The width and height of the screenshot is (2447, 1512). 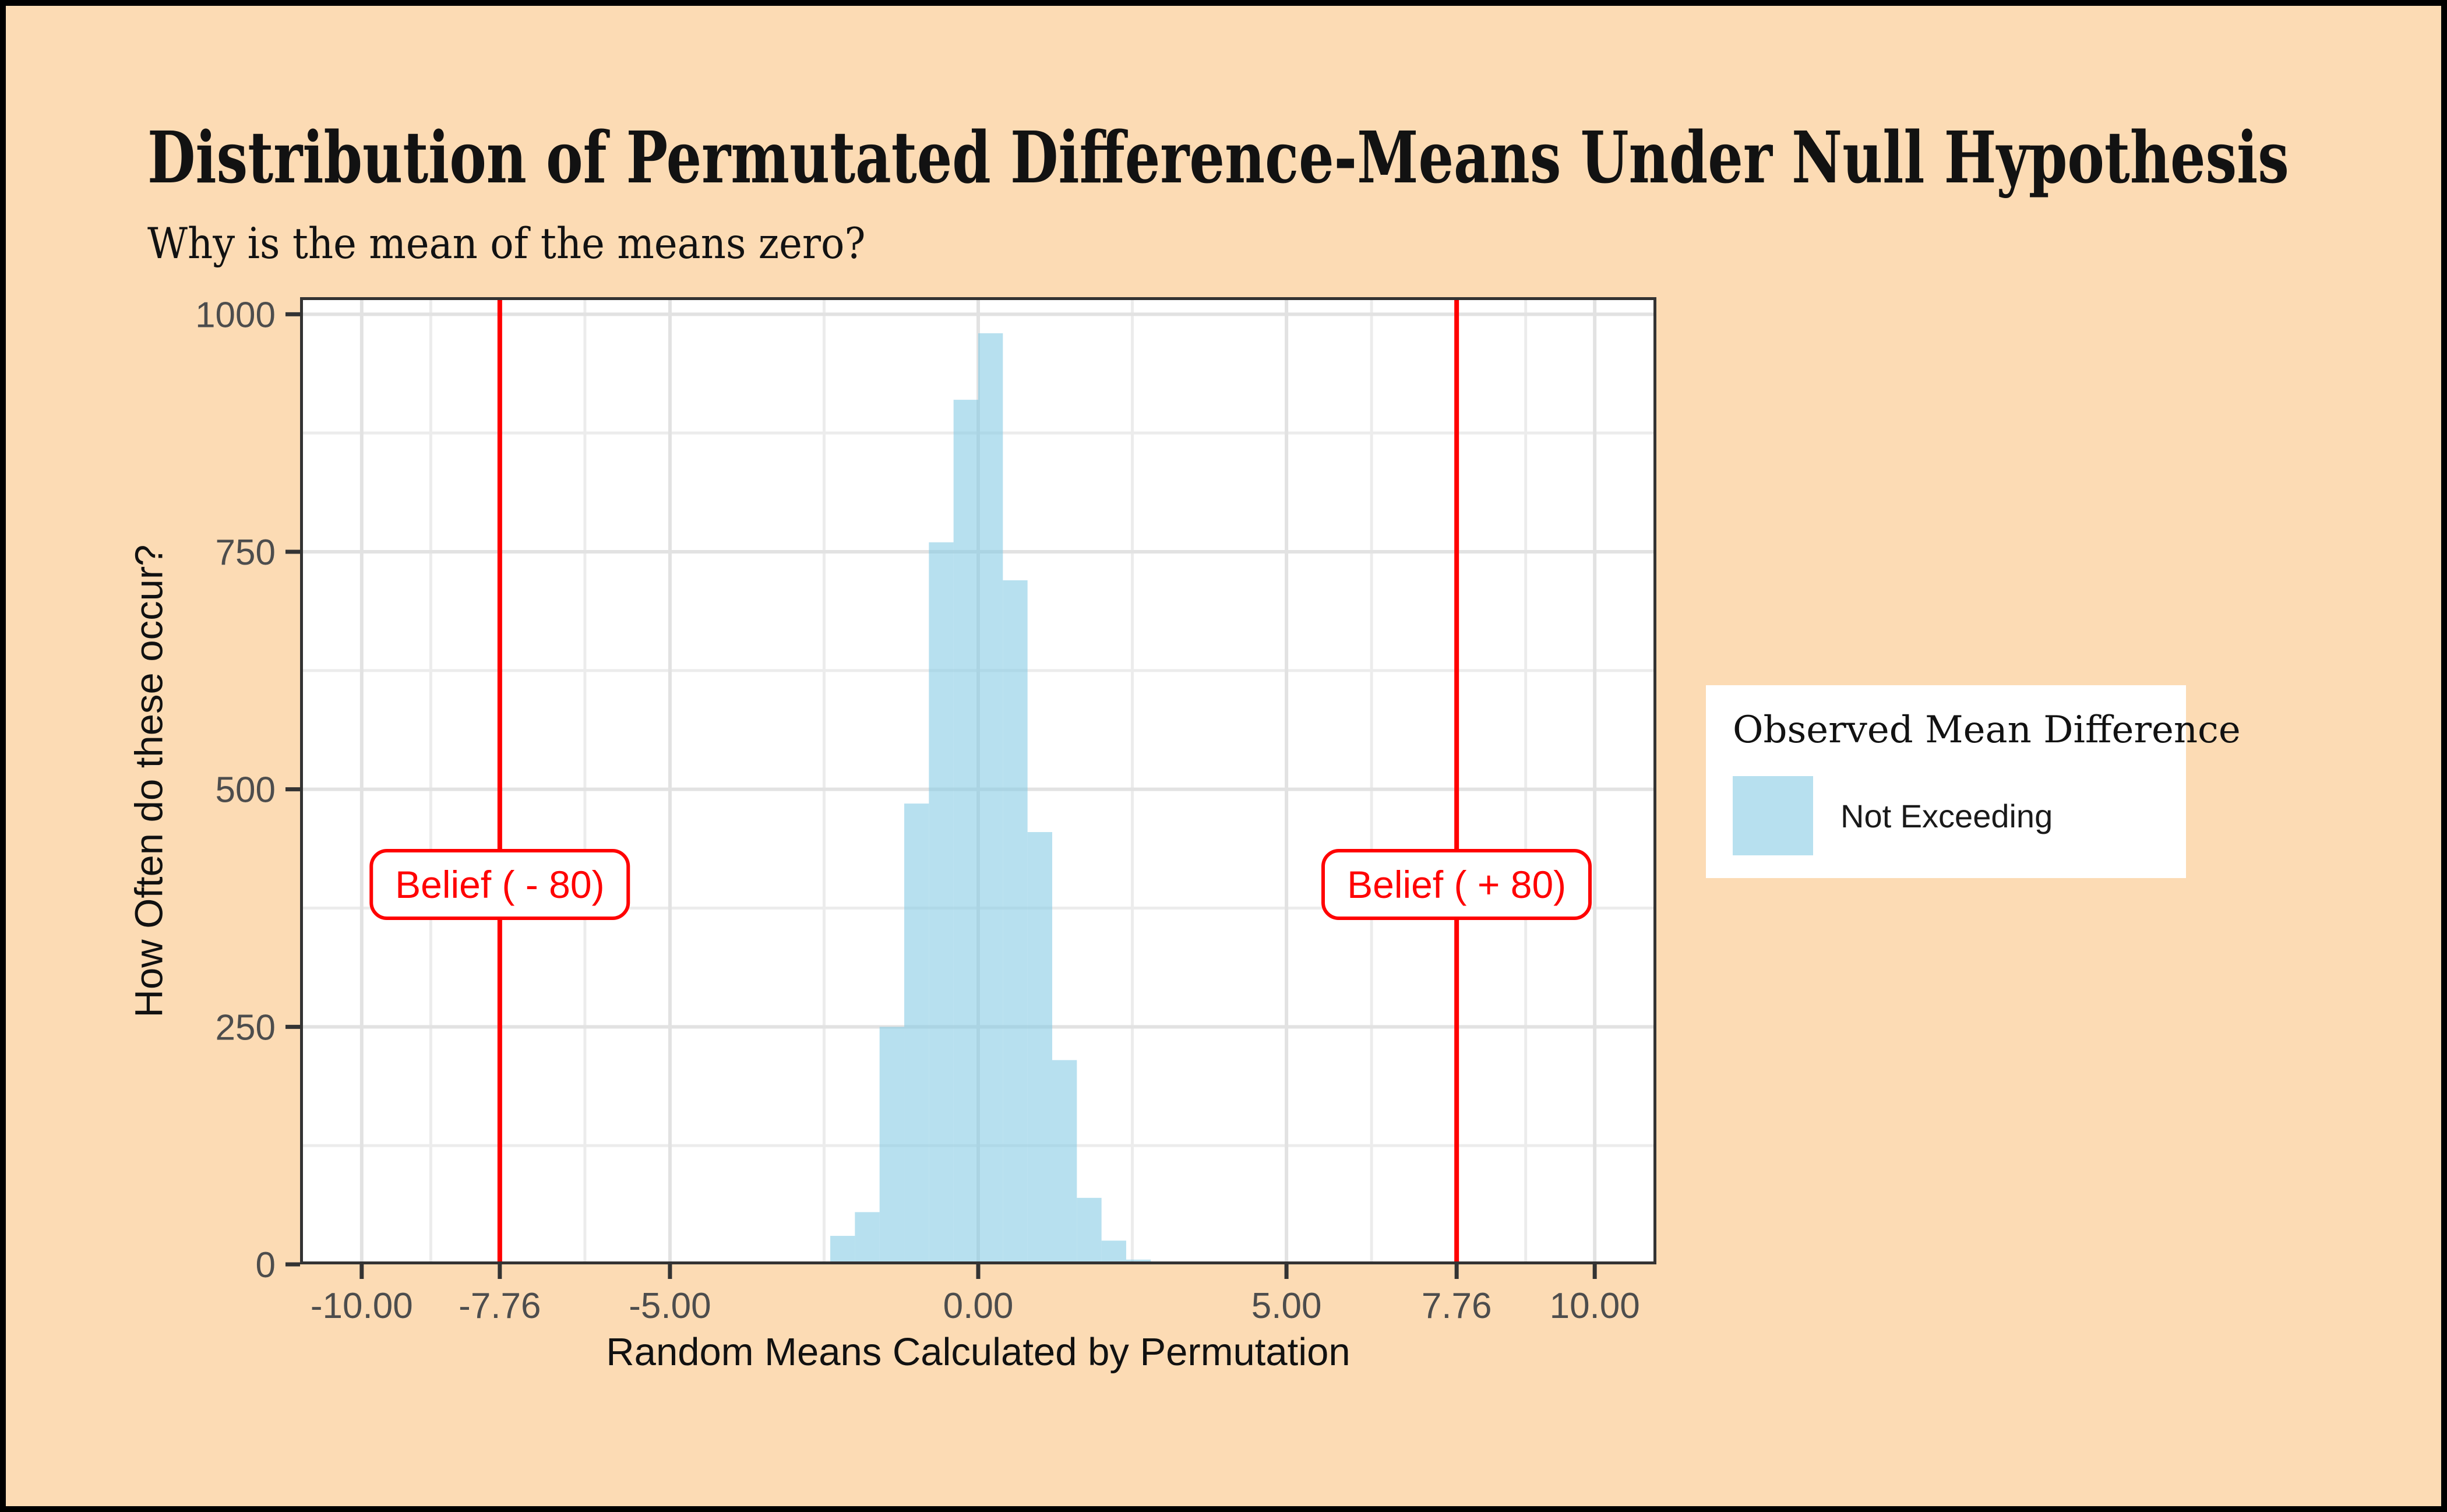 I want to click on y-tick-label: 750, so click(x=246, y=553).